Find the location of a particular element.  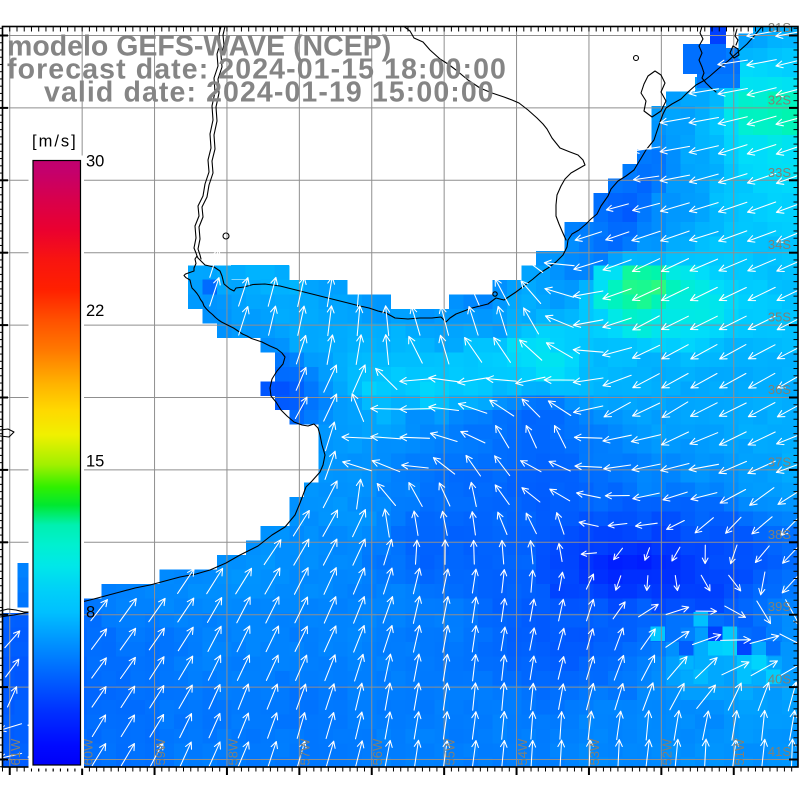

svg-text: 22 is located at coordinates (95, 311).